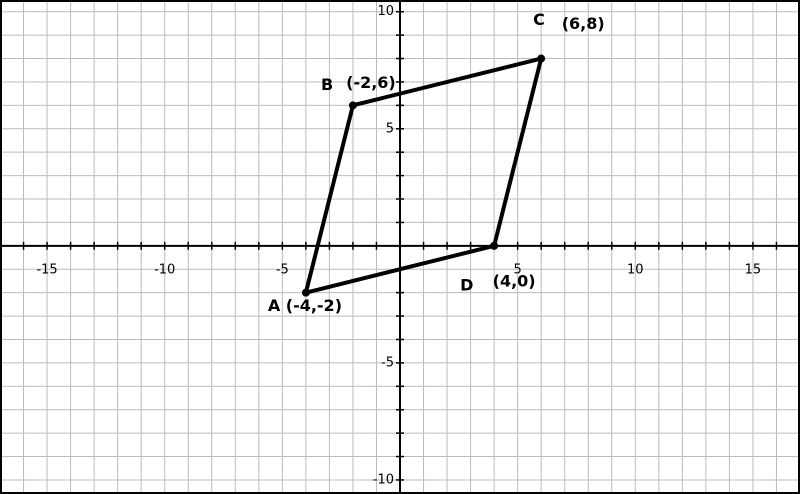 This screenshot has height=494, width=800. Describe the element at coordinates (635, 269) in the screenshot. I see `x-tick-label: 10` at that location.